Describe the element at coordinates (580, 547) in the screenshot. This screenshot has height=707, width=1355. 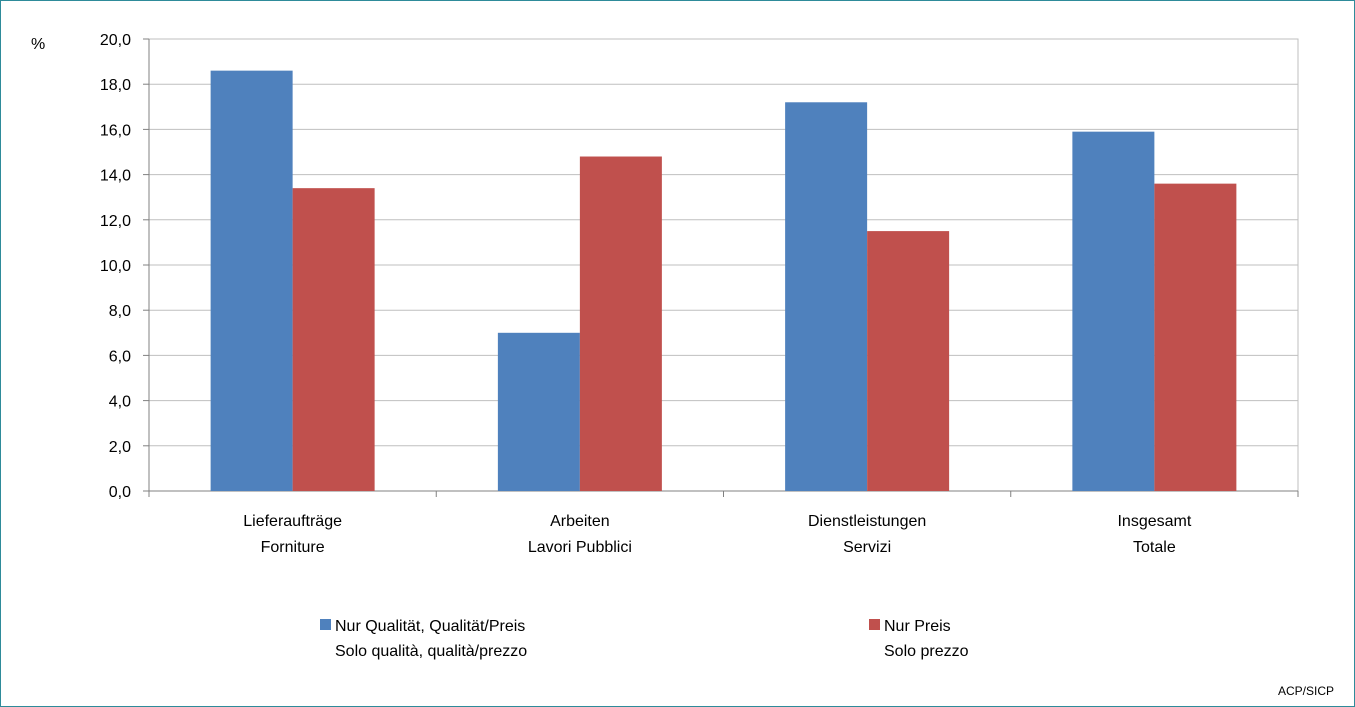
I see `x-category-label: Lavori Pubblici` at that location.